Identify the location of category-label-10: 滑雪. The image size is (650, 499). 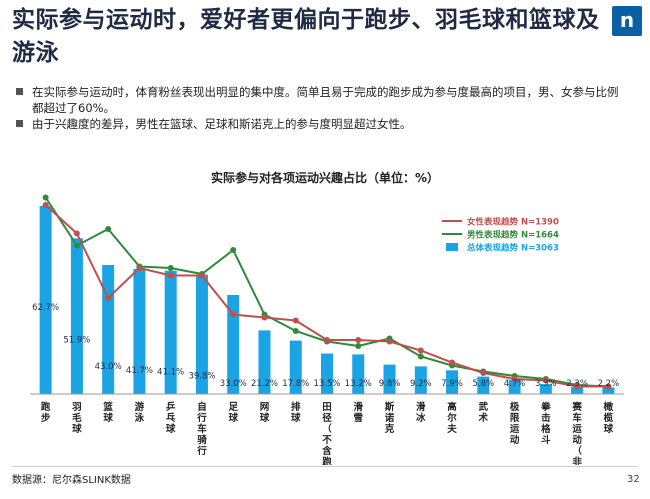
(359, 412).